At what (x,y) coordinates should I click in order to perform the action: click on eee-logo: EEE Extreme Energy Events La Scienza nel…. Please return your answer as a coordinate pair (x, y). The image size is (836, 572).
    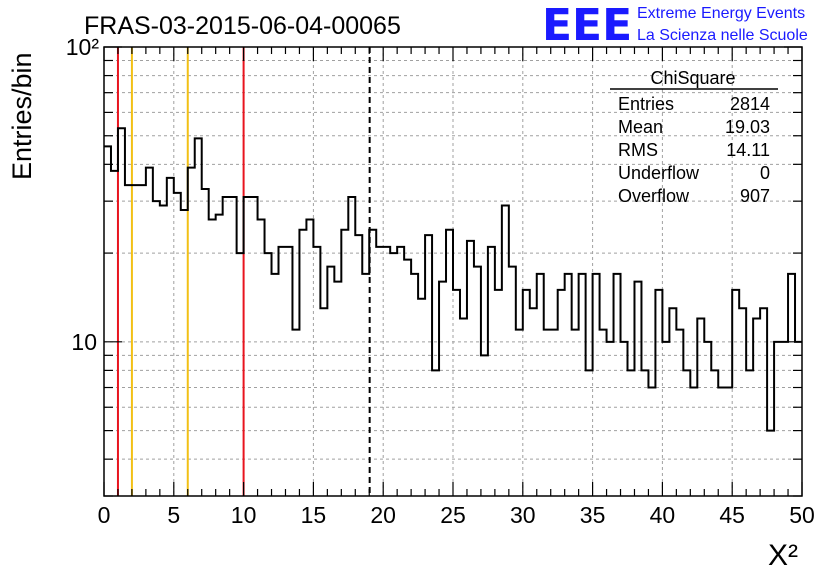
    Looking at the image, I should click on (675, 25).